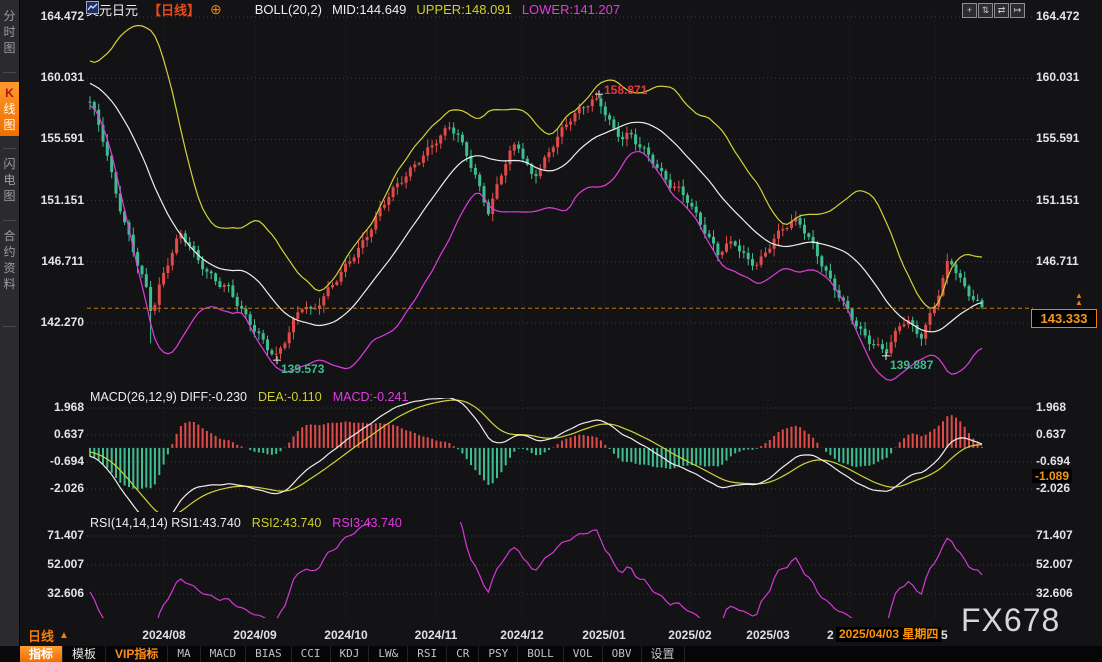 This screenshot has height=662, width=1102. Describe the element at coordinates (583, 654) in the screenshot. I see `tab-vol: VOL` at that location.